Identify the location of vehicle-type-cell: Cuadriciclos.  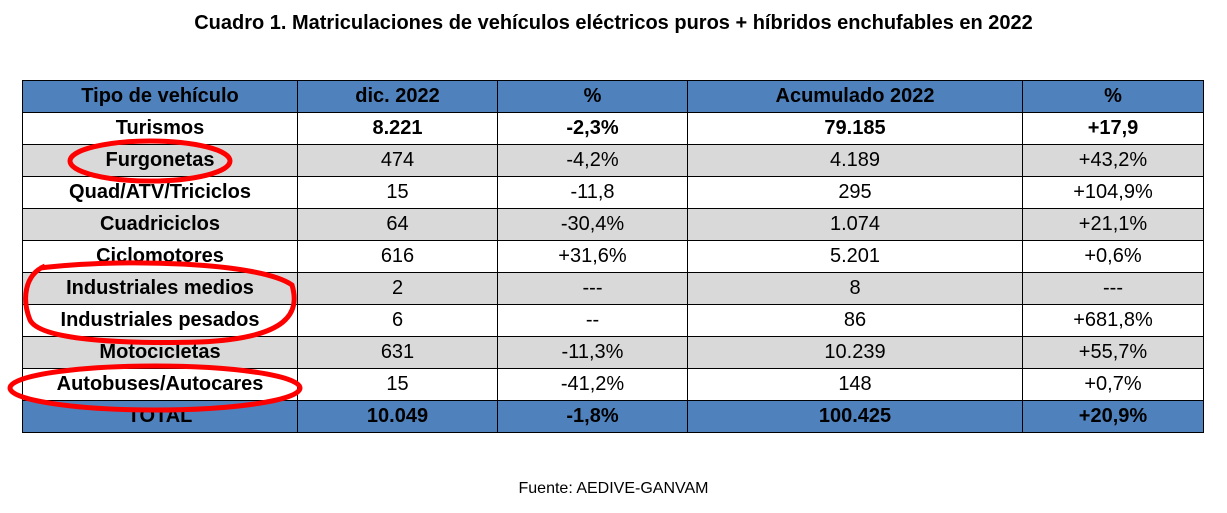
(160, 224).